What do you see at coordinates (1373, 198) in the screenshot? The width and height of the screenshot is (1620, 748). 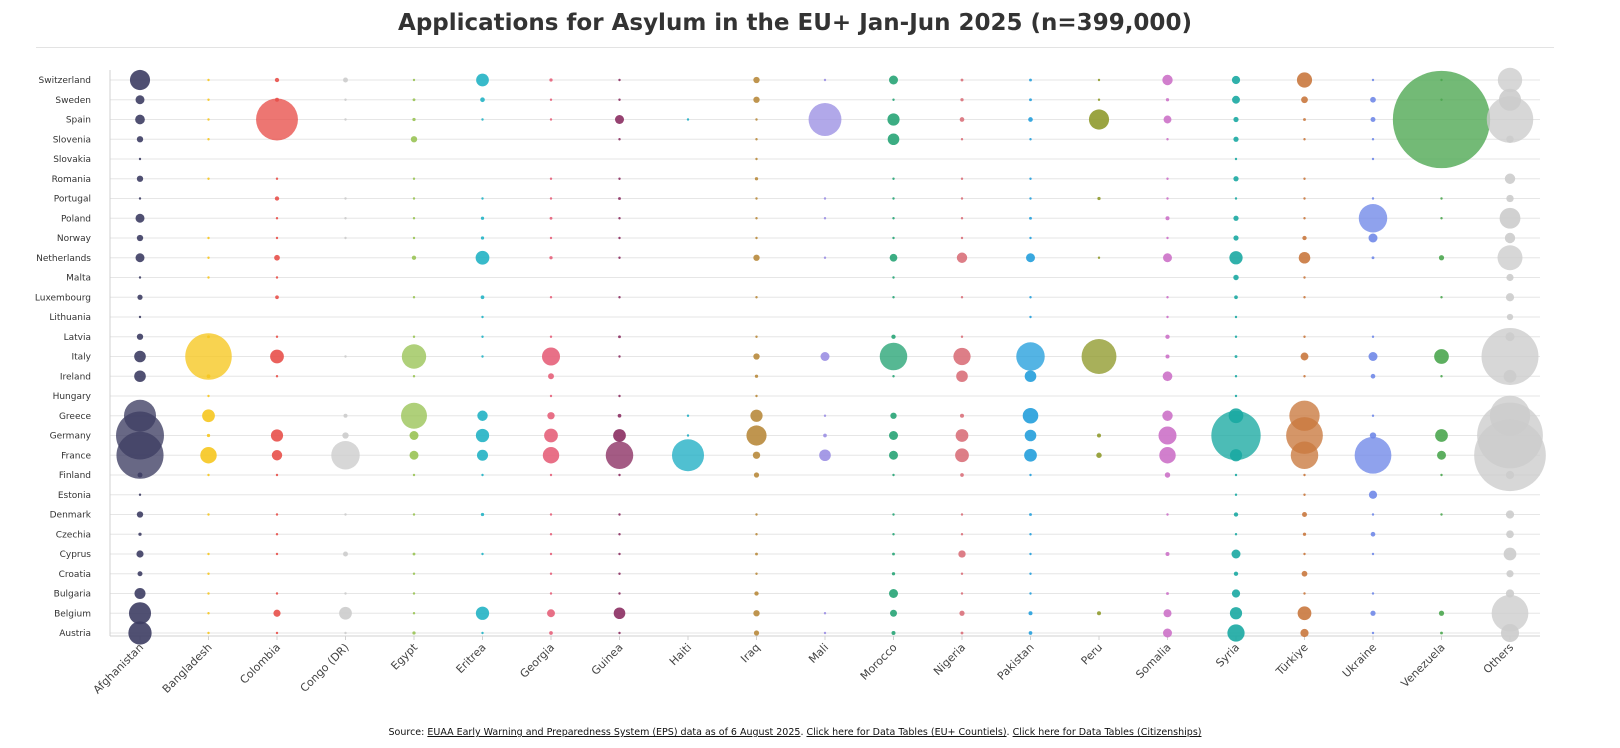 I see `bubble-ukraine-portugal` at bounding box center [1373, 198].